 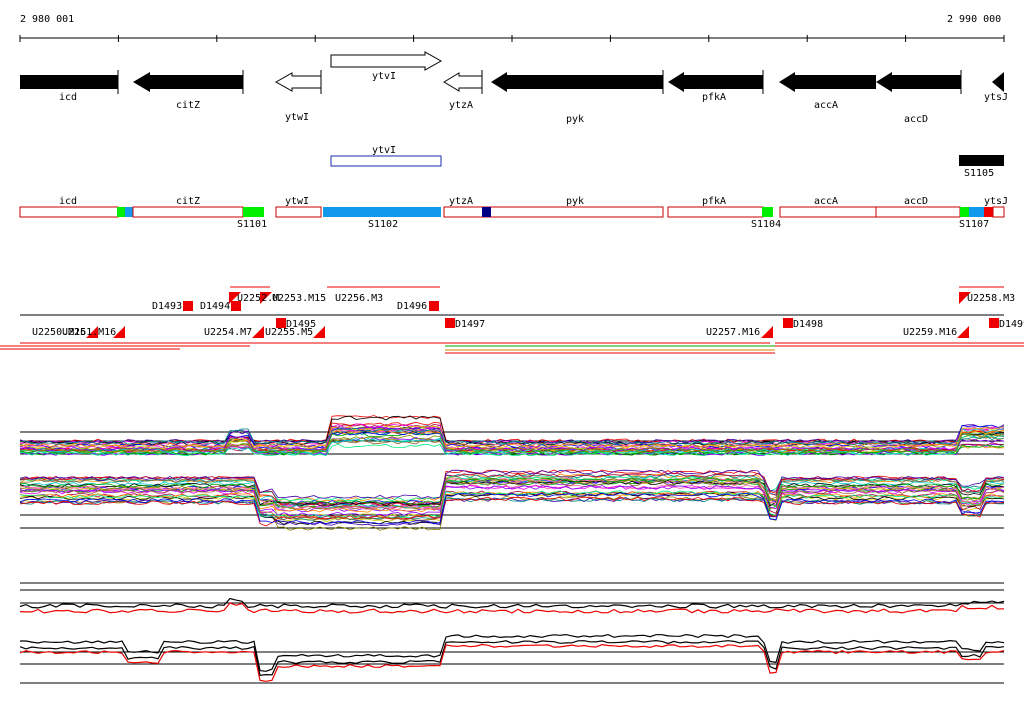 What do you see at coordinates (577, 82) in the screenshot?
I see `gene-arrow-pyk` at bounding box center [577, 82].